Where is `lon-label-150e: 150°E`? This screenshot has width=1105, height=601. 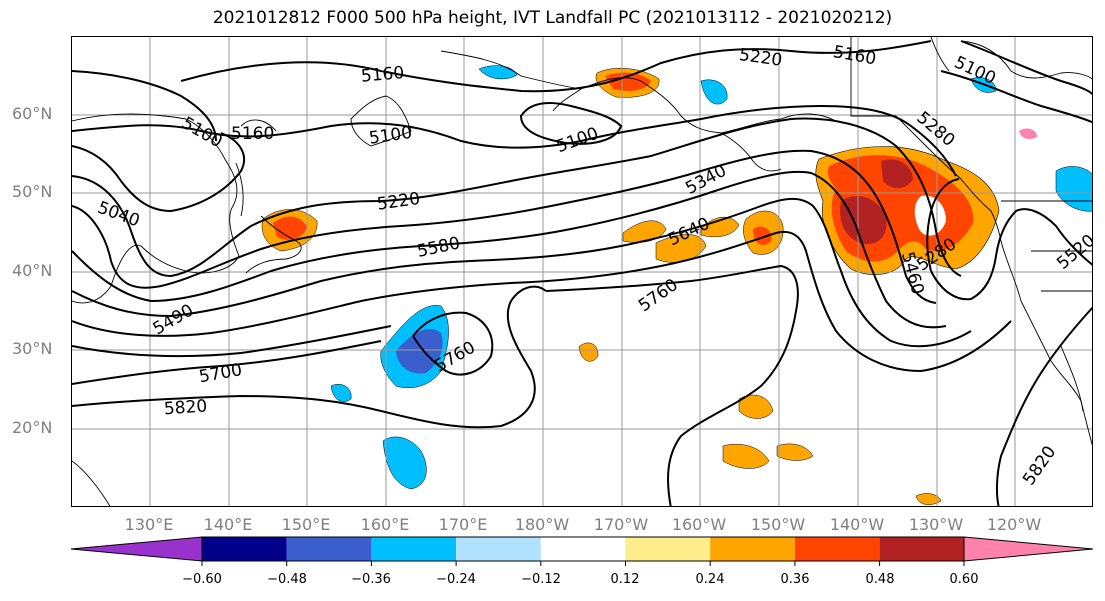
lon-label-150e: 150°E is located at coordinates (306, 524).